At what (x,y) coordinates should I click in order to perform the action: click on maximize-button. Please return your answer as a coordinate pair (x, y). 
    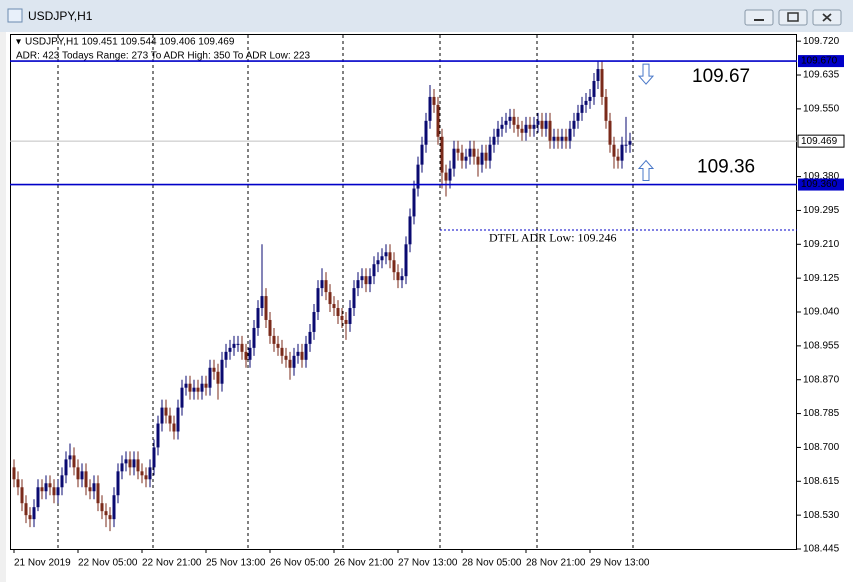
    Looking at the image, I should click on (793, 17).